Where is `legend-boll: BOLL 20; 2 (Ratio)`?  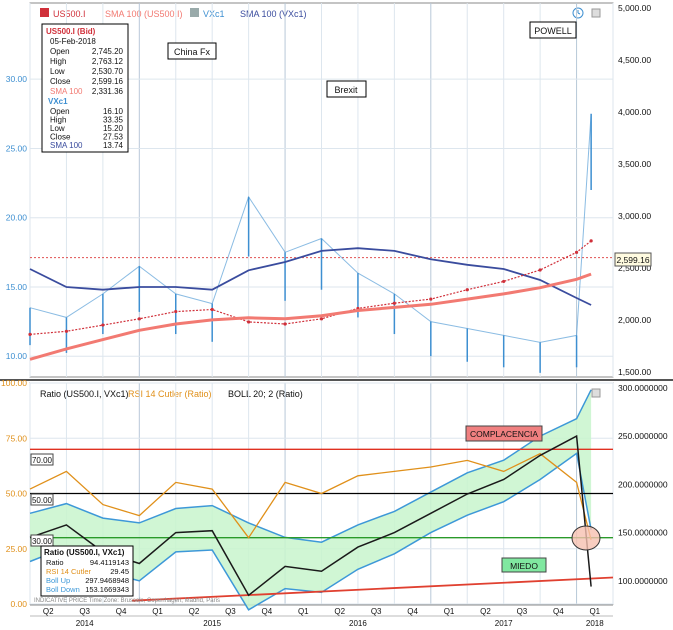
legend-boll: BOLL 20; 2 (Ratio) is located at coordinates (265, 394).